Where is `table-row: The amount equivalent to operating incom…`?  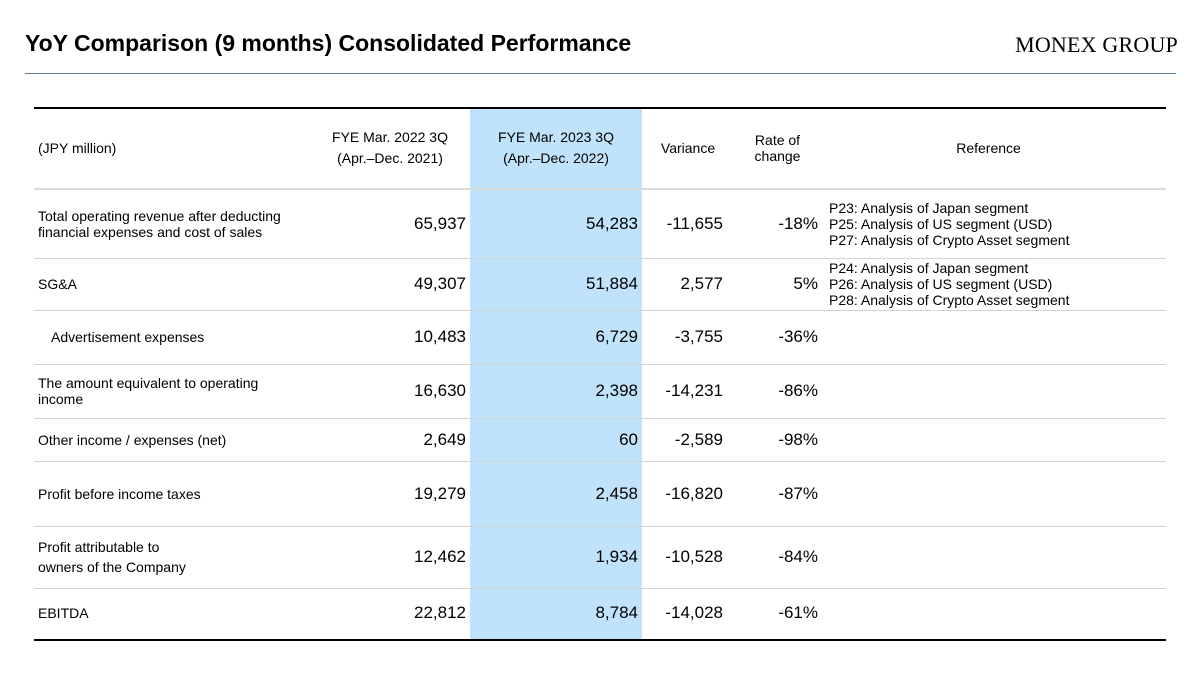 table-row: The amount equivalent to operating incom… is located at coordinates (600, 391).